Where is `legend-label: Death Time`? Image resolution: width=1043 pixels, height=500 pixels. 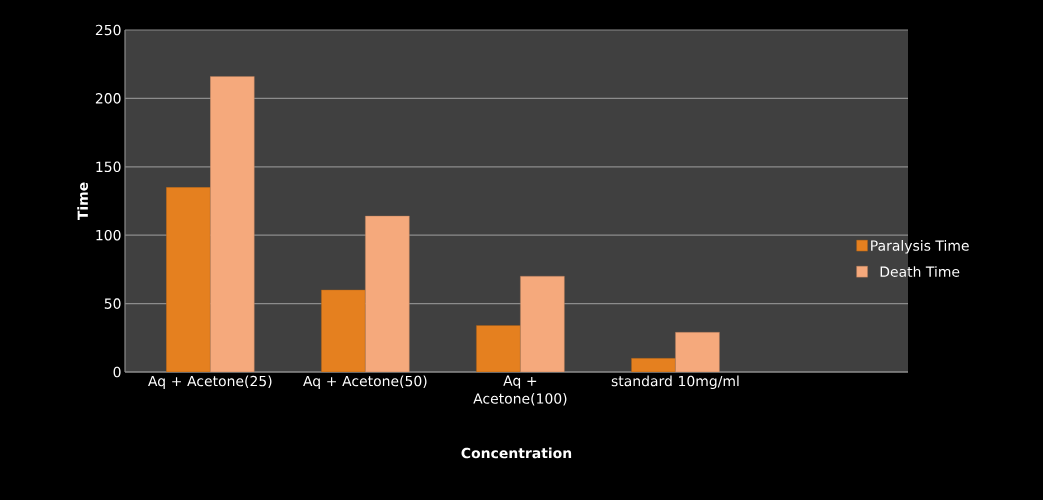 legend-label: Death Time is located at coordinates (920, 271).